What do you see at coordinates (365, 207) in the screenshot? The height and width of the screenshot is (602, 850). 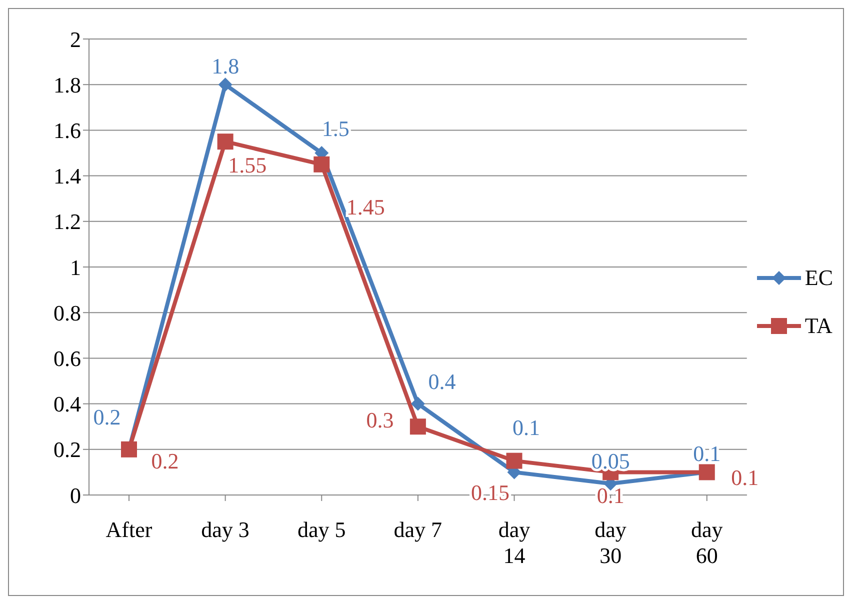 I see `data-label: 1.45` at bounding box center [365, 207].